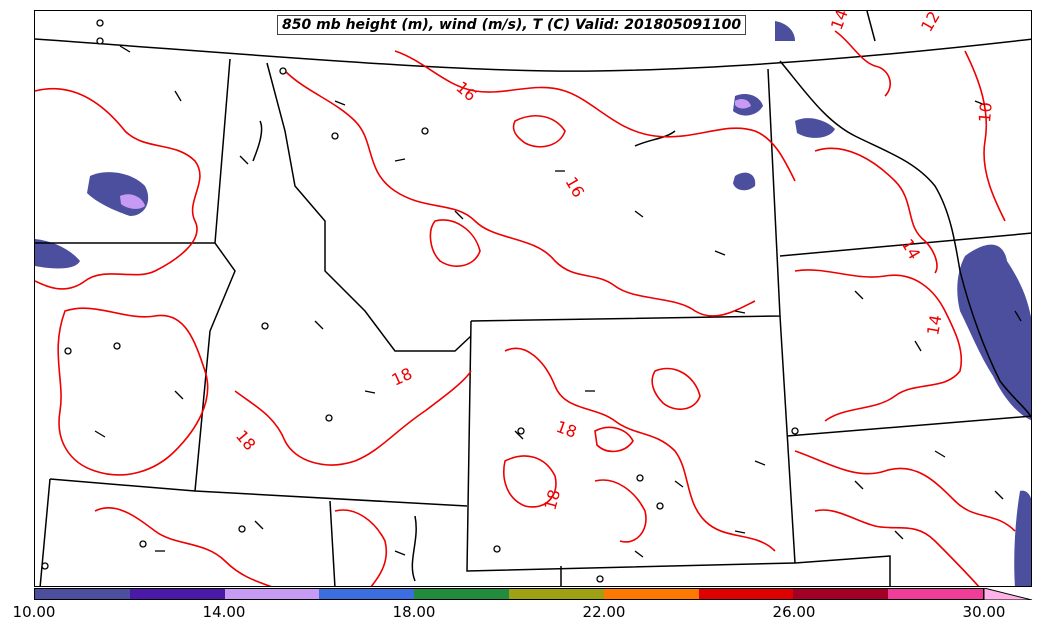 The height and width of the screenshot is (633, 1041). Describe the element at coordinates (1008, 594) in the screenshot. I see `colorbar-extend-arrow` at that location.